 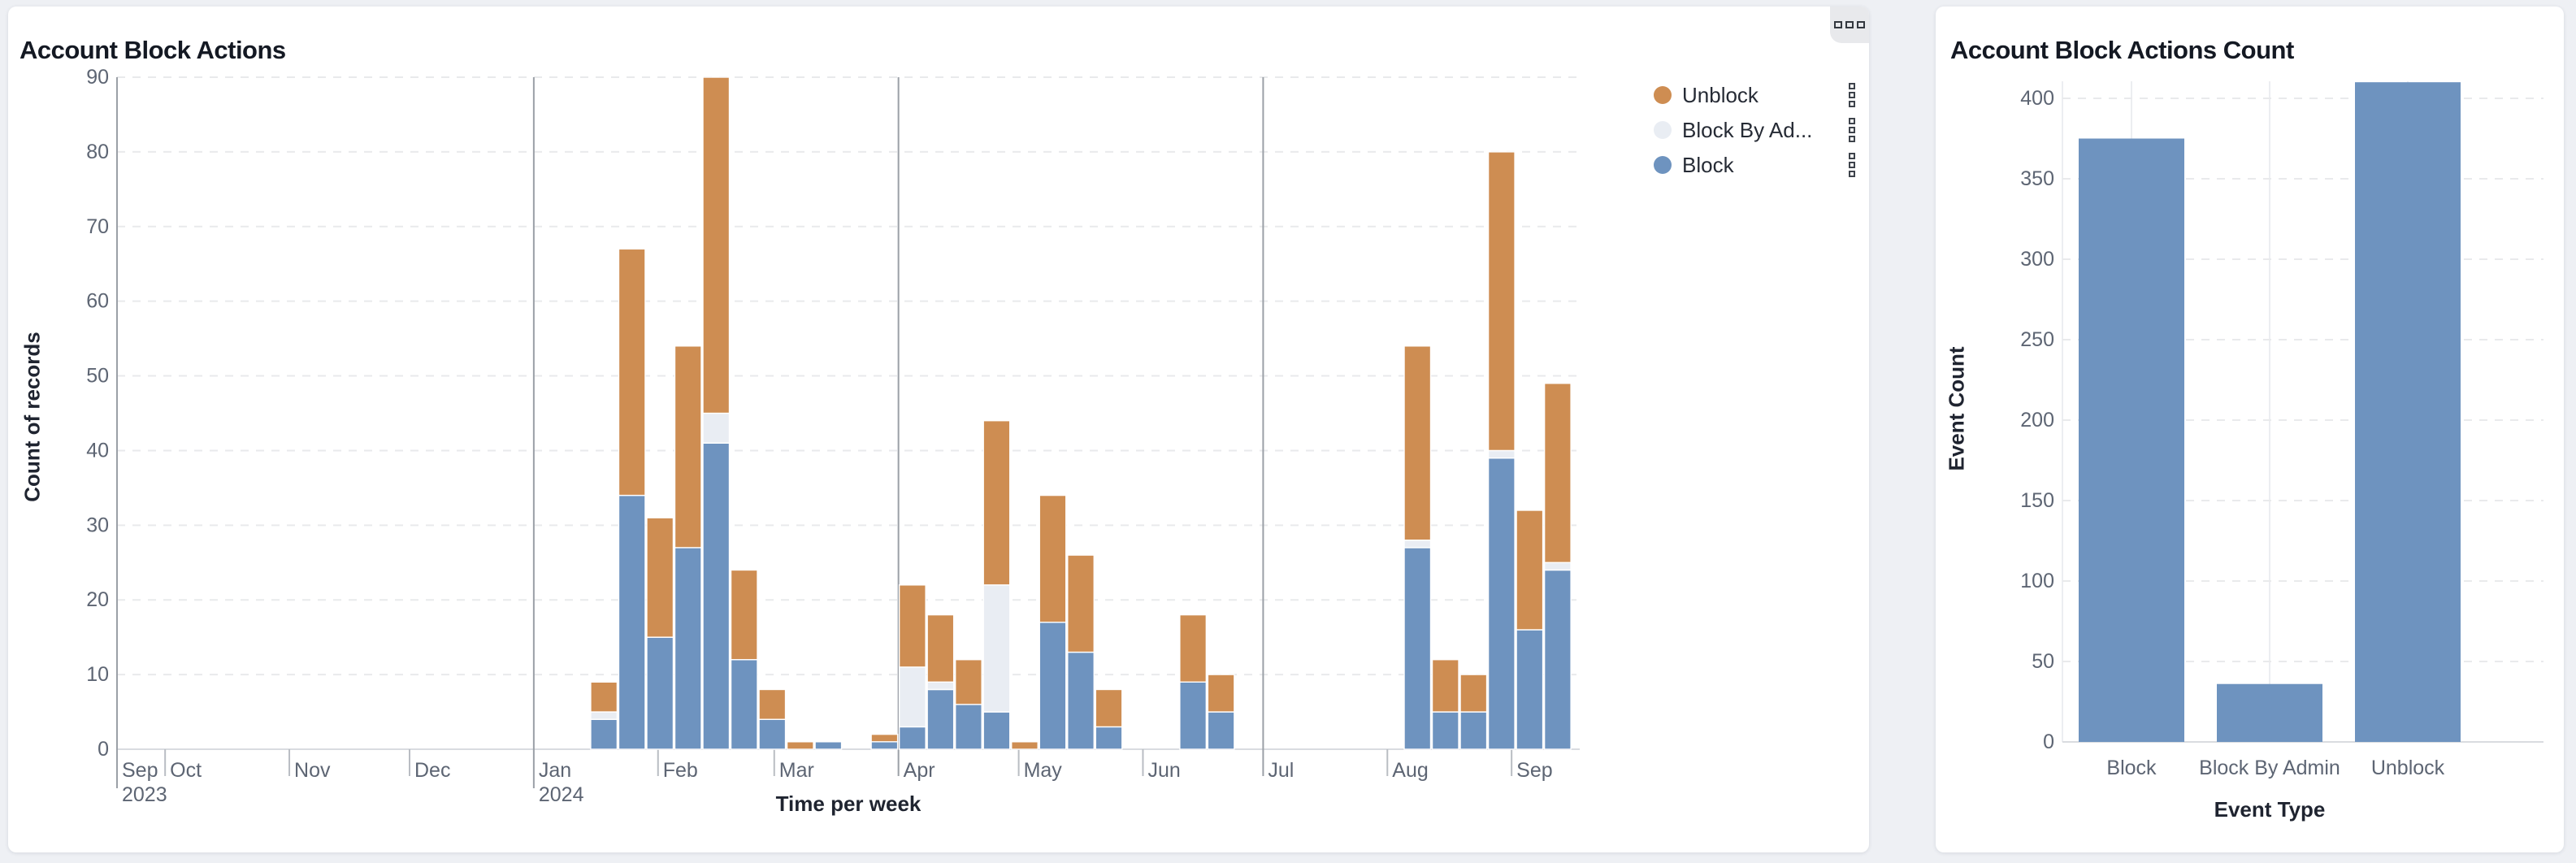 What do you see at coordinates (98, 600) in the screenshot?
I see `y-tick-label: 20` at bounding box center [98, 600].